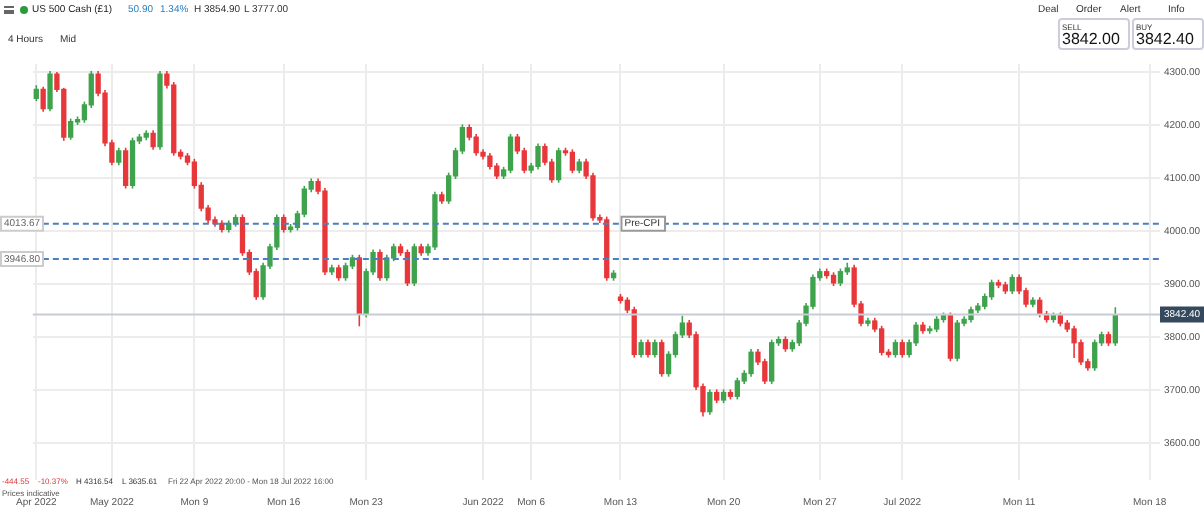 Image resolution: width=1204 pixels, height=524 pixels. What do you see at coordinates (1091, 39) in the screenshot?
I see `text: 3842.00` at bounding box center [1091, 39].